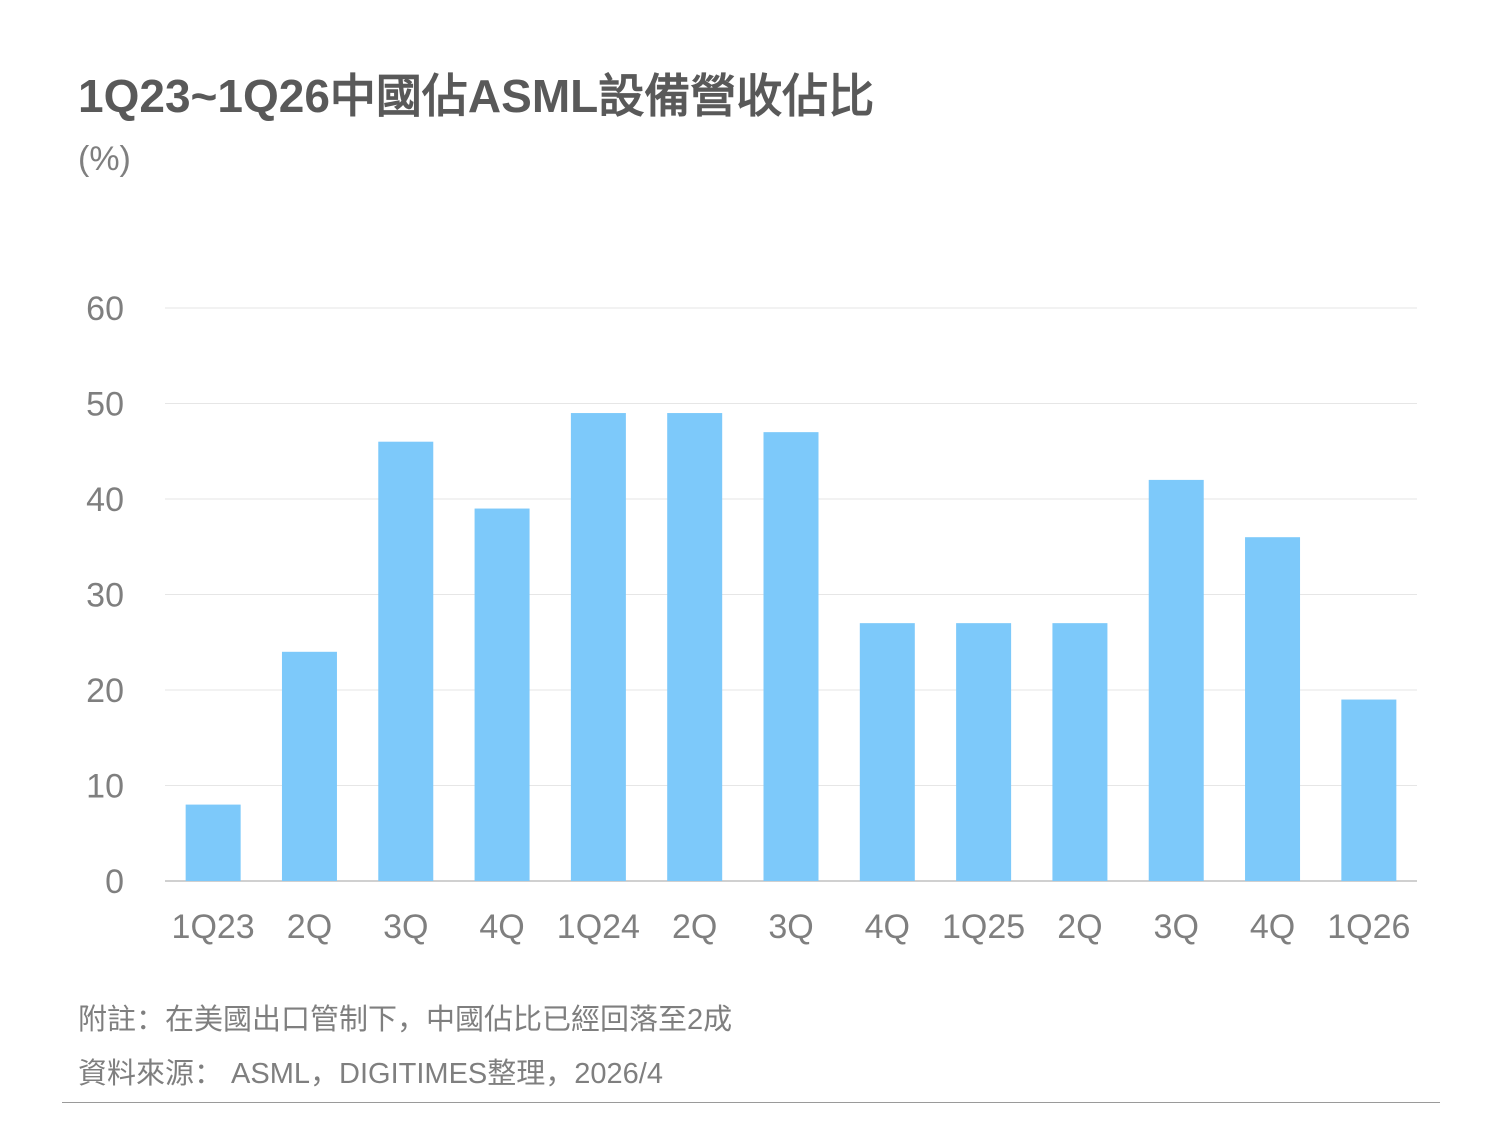 Image resolution: width=1500 pixels, height=1125 pixels. Describe the element at coordinates (105, 309) in the screenshot. I see `y-tick-label: 60` at that location.